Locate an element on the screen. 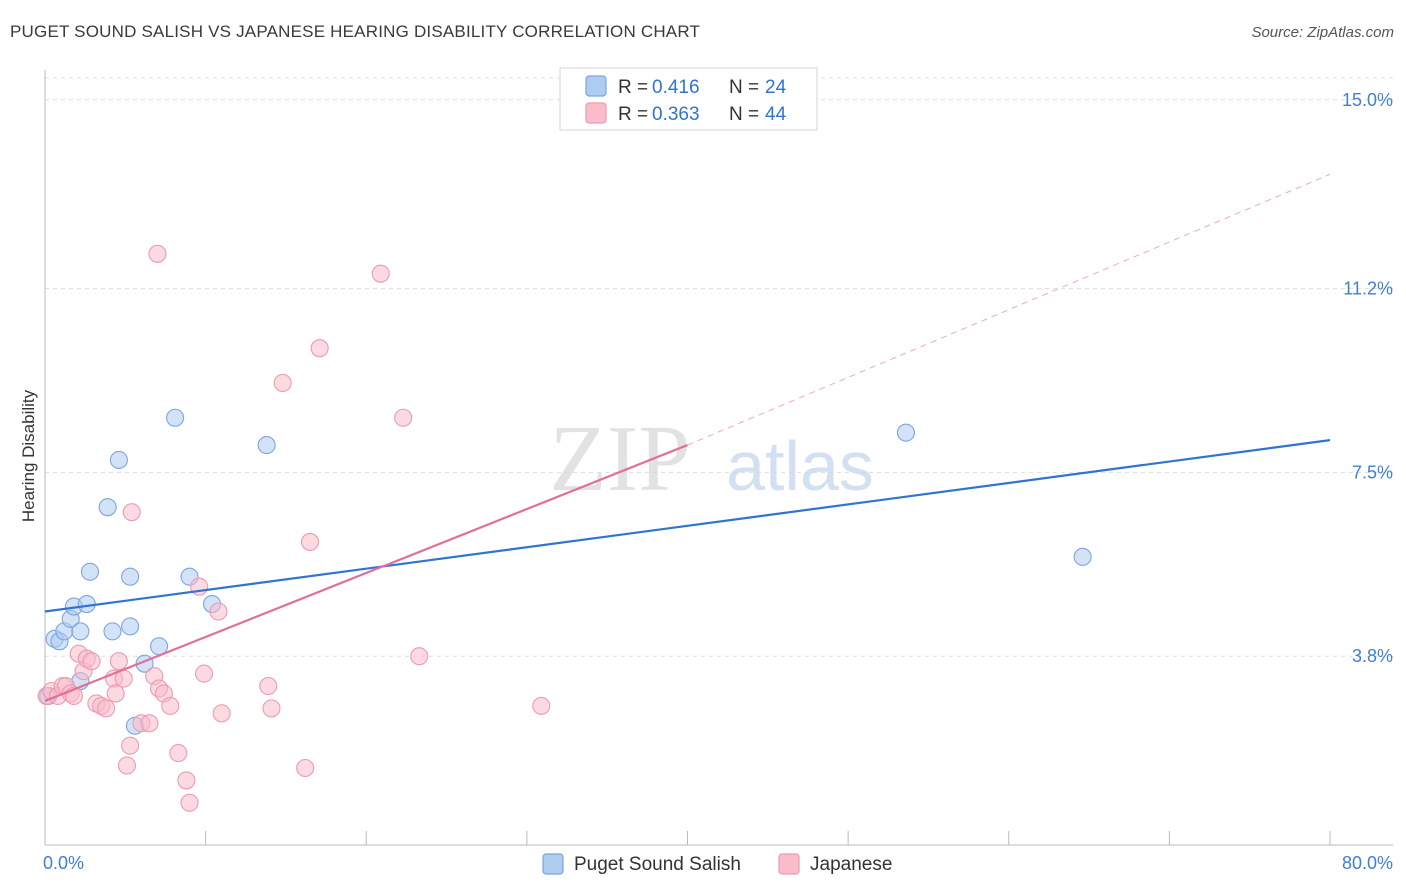 This screenshot has height=892, width=1406. source-credit: Source: ZipAtlas.com is located at coordinates (1322, 32).